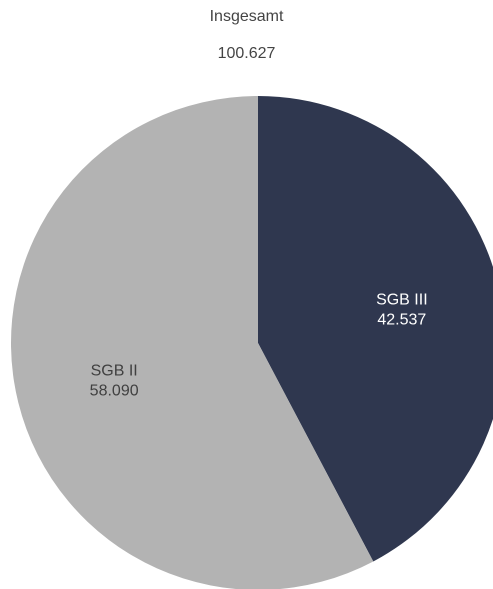 Image resolution: width=493 pixels, height=589 pixels. What do you see at coordinates (402, 299) in the screenshot?
I see `slice-label-sgb-iii: SGB III` at bounding box center [402, 299].